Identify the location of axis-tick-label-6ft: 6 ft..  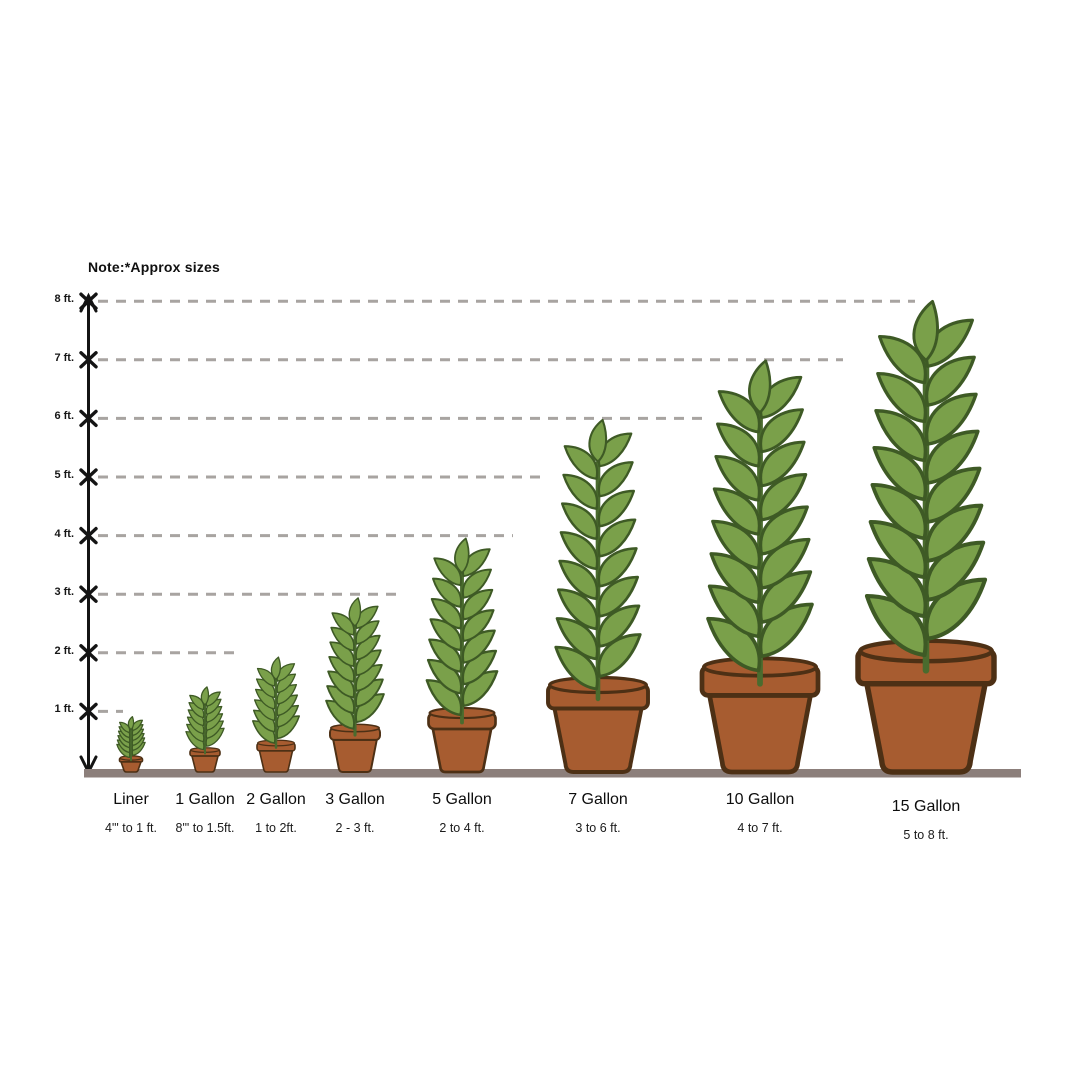
(64, 416).